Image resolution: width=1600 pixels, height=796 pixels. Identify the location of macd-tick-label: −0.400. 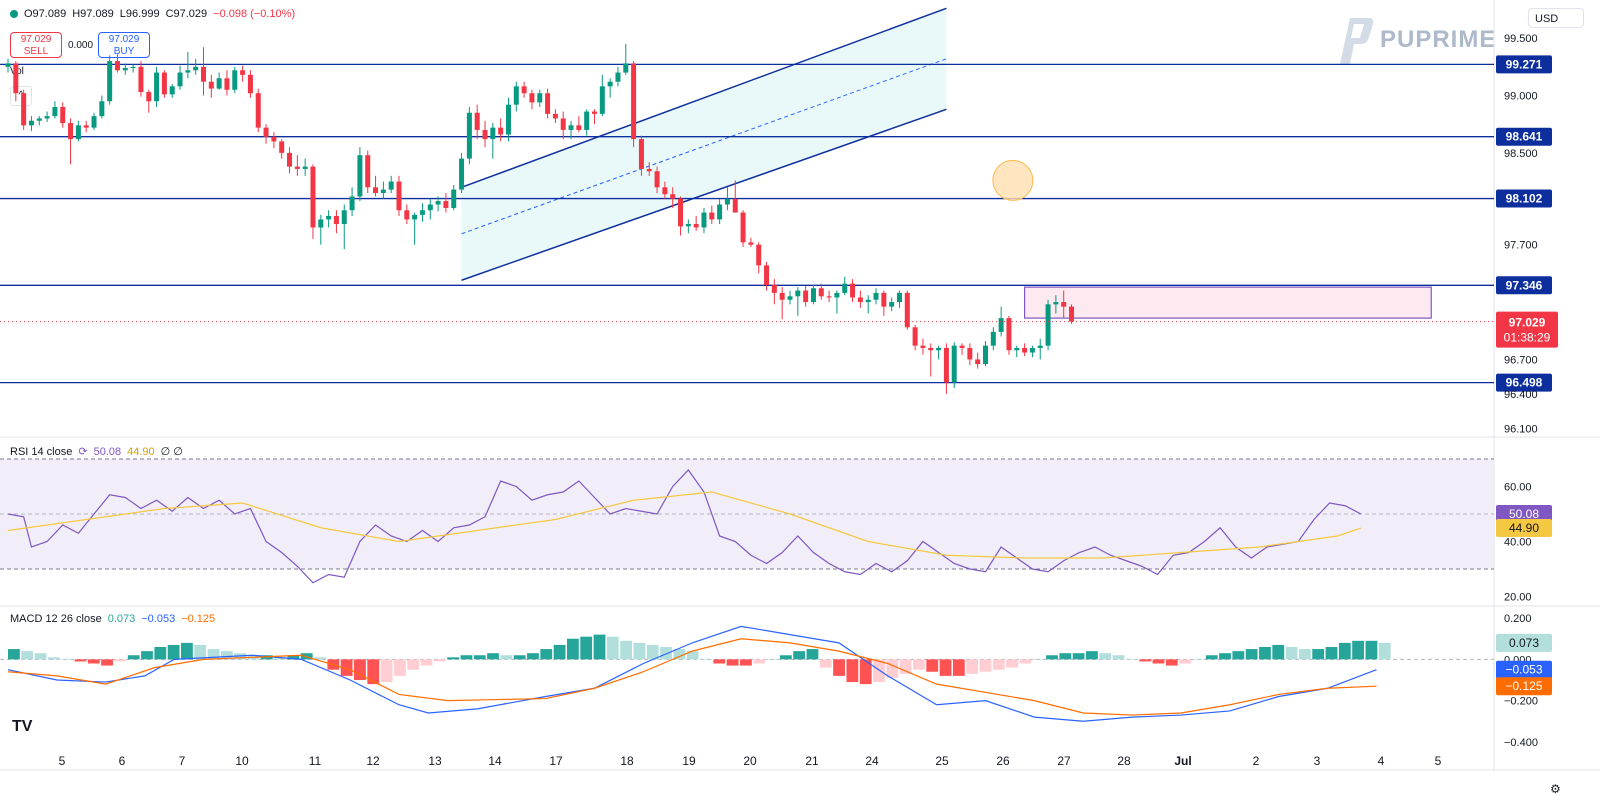
(1521, 743).